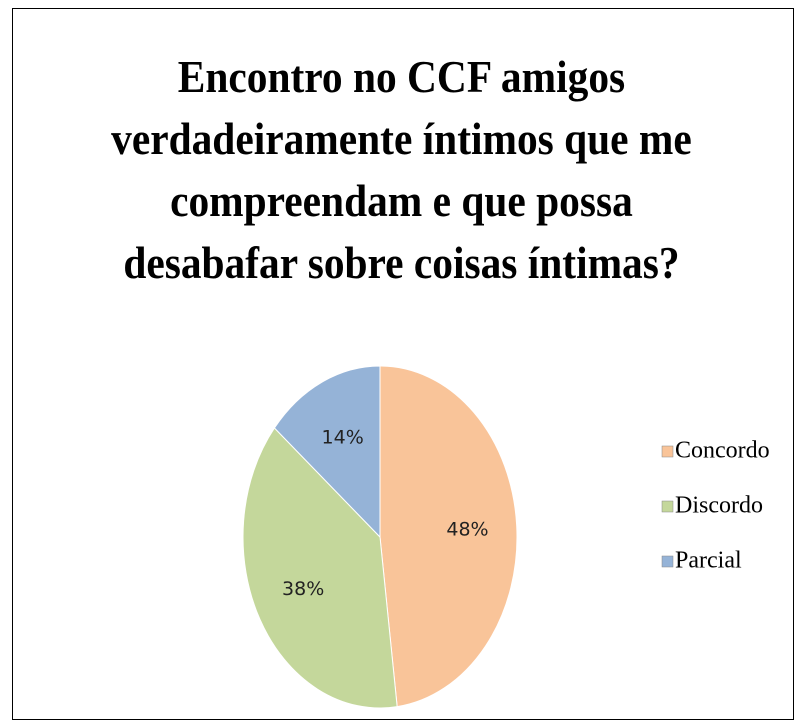 The width and height of the screenshot is (803, 720). Describe the element at coordinates (719, 506) in the screenshot. I see `legend-label: Discordo` at that location.